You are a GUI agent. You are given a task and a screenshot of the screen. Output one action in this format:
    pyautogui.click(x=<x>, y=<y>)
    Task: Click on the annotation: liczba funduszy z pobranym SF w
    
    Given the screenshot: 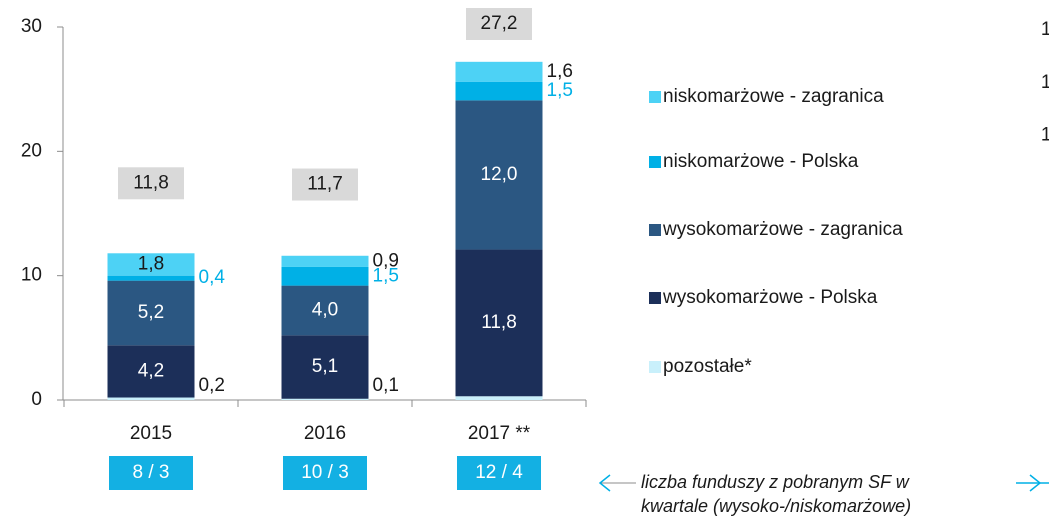 What is the action you would take?
    pyautogui.click(x=775, y=482)
    